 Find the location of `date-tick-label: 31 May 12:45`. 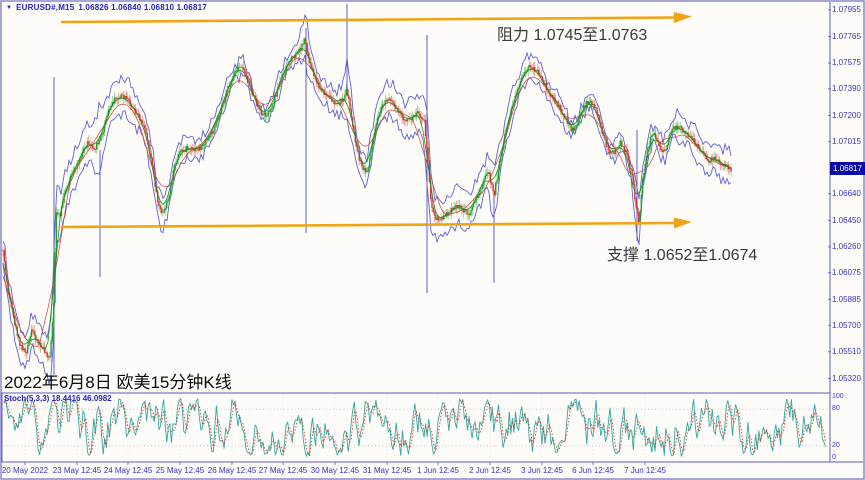

date-tick-label: 31 May 12:45 is located at coordinates (387, 470).